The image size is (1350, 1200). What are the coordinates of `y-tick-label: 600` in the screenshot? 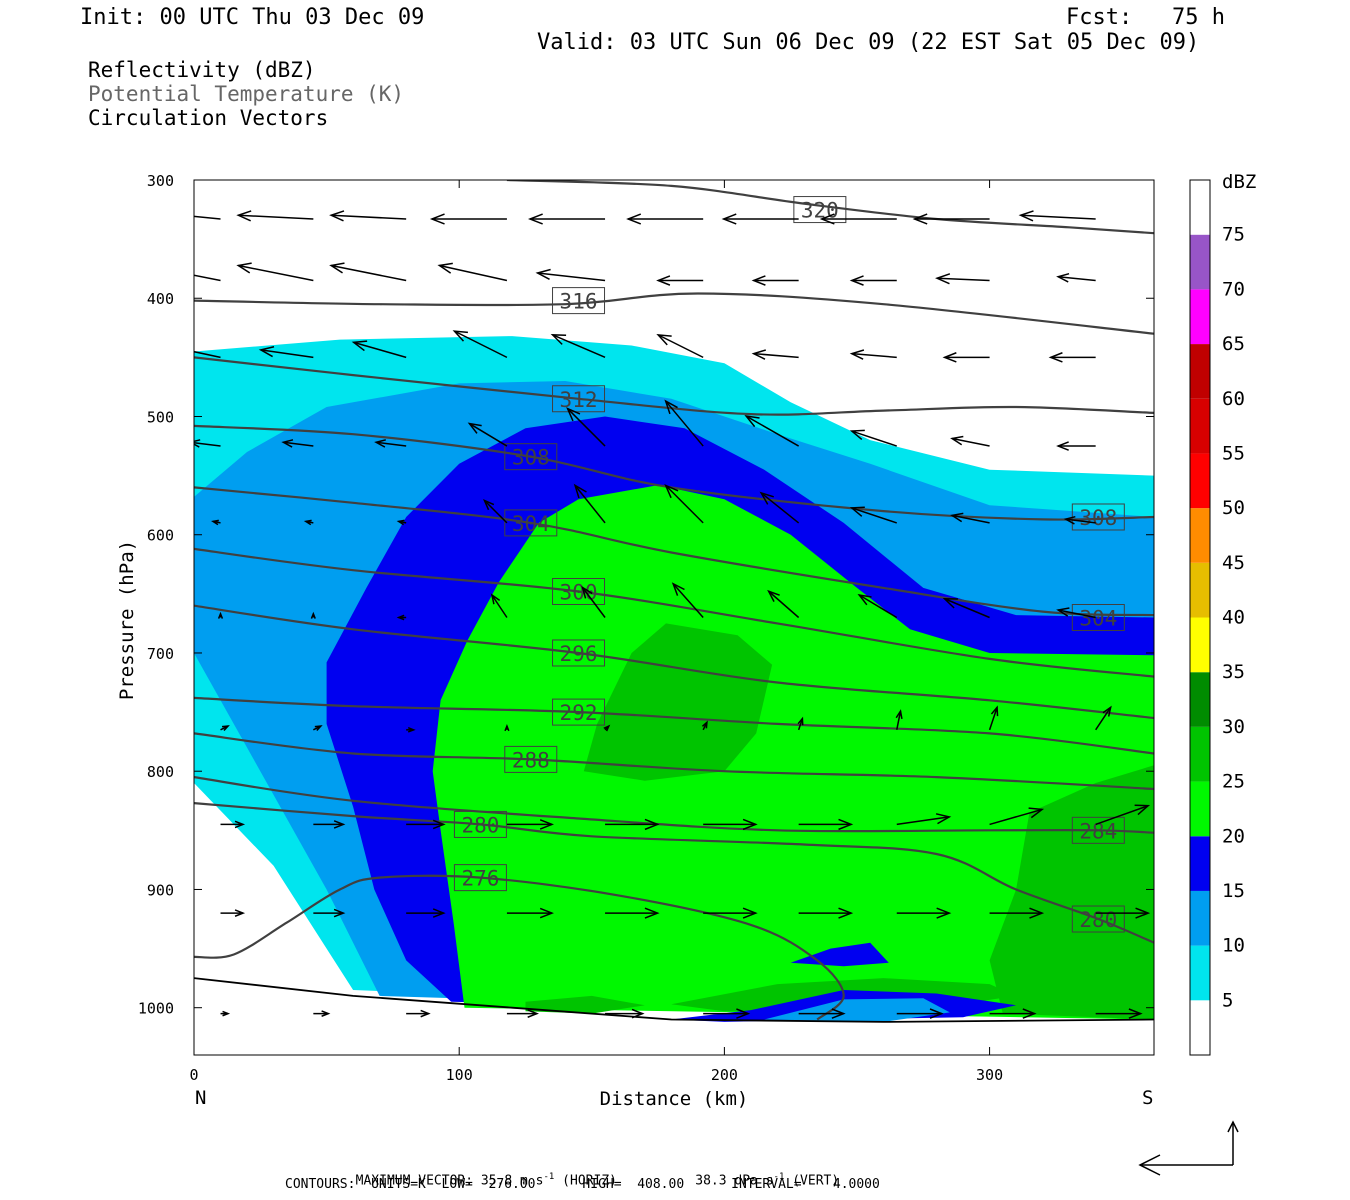 It's located at (160, 536).